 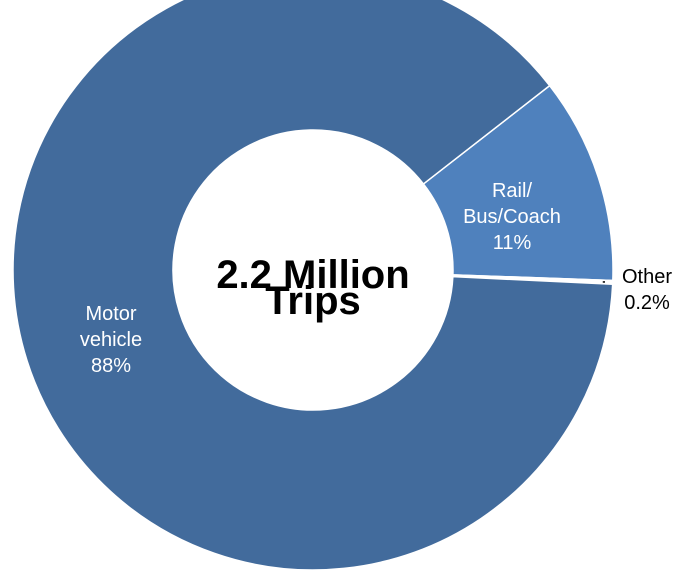 I want to click on slice-label-1-line-0: Other, so click(x=647, y=277).